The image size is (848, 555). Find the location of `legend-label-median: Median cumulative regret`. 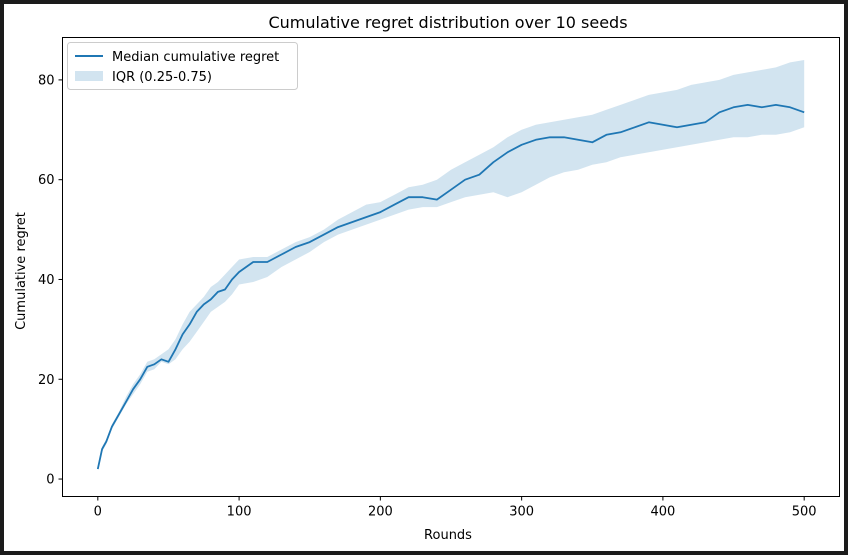

legend-label-median: Median cumulative regret is located at coordinates (195, 57).